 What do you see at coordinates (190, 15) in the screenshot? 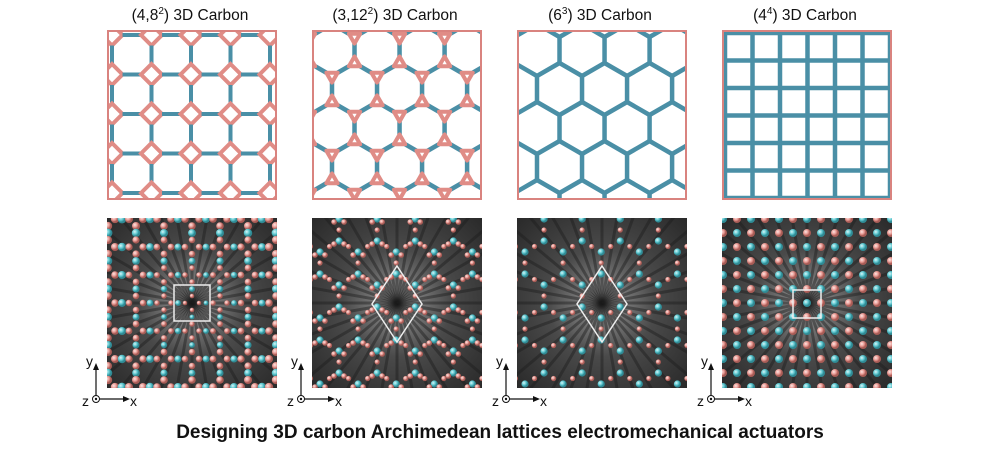
I see `panel-title-482: (4,82) 3D Carbon` at bounding box center [190, 15].